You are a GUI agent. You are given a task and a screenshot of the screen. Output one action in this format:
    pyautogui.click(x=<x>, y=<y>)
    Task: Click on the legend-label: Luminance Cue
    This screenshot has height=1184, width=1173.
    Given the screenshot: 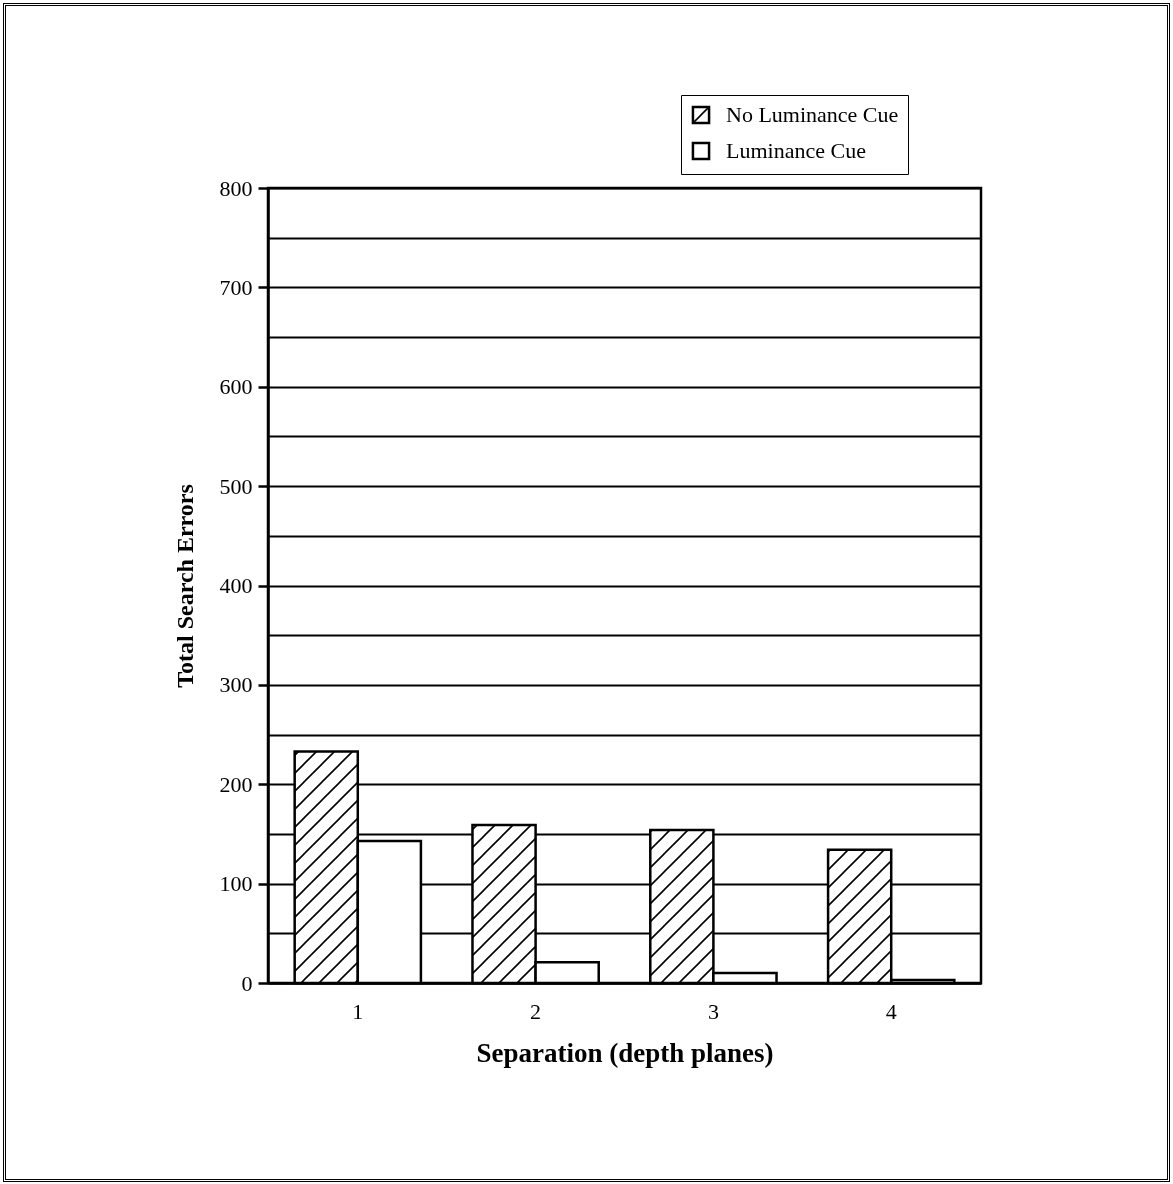 What is the action you would take?
    pyautogui.click(x=796, y=150)
    